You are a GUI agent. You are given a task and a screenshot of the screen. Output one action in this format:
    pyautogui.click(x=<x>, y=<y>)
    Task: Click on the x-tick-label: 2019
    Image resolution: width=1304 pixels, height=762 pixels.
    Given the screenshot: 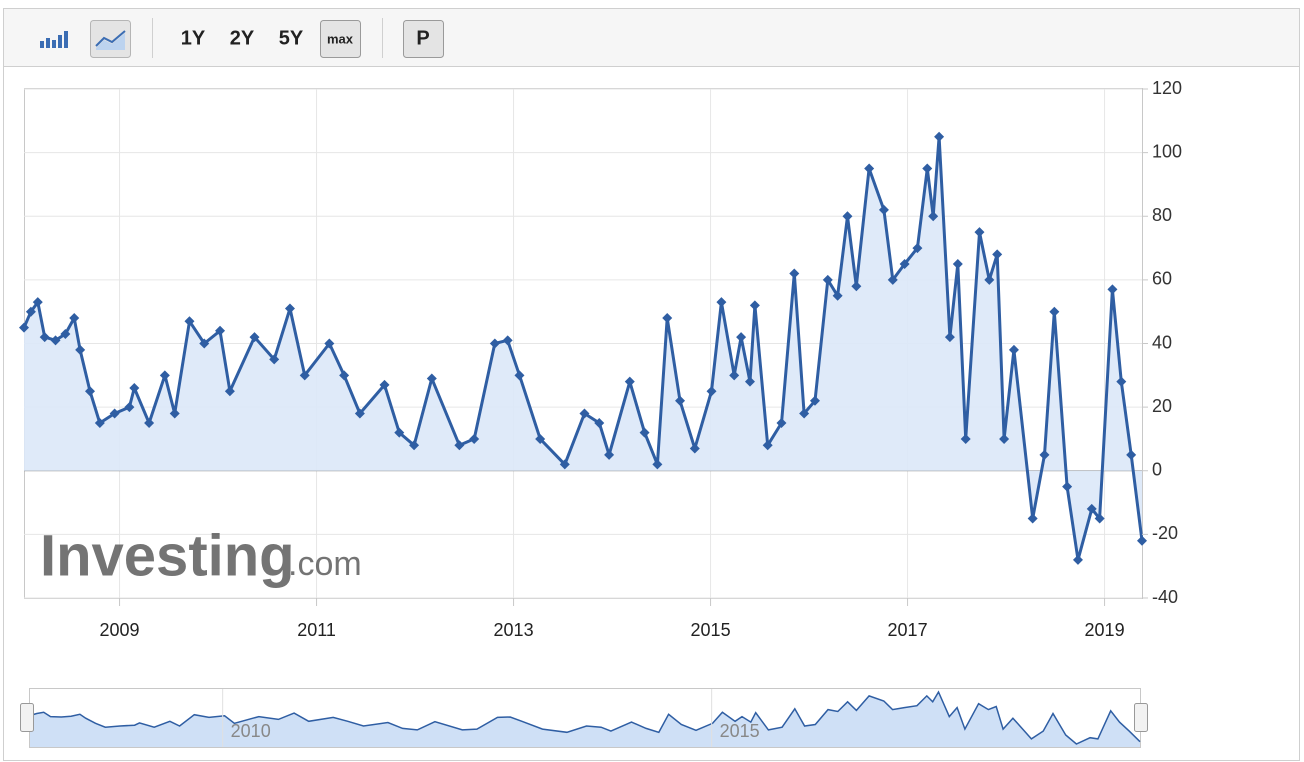 What is the action you would take?
    pyautogui.click(x=1105, y=630)
    